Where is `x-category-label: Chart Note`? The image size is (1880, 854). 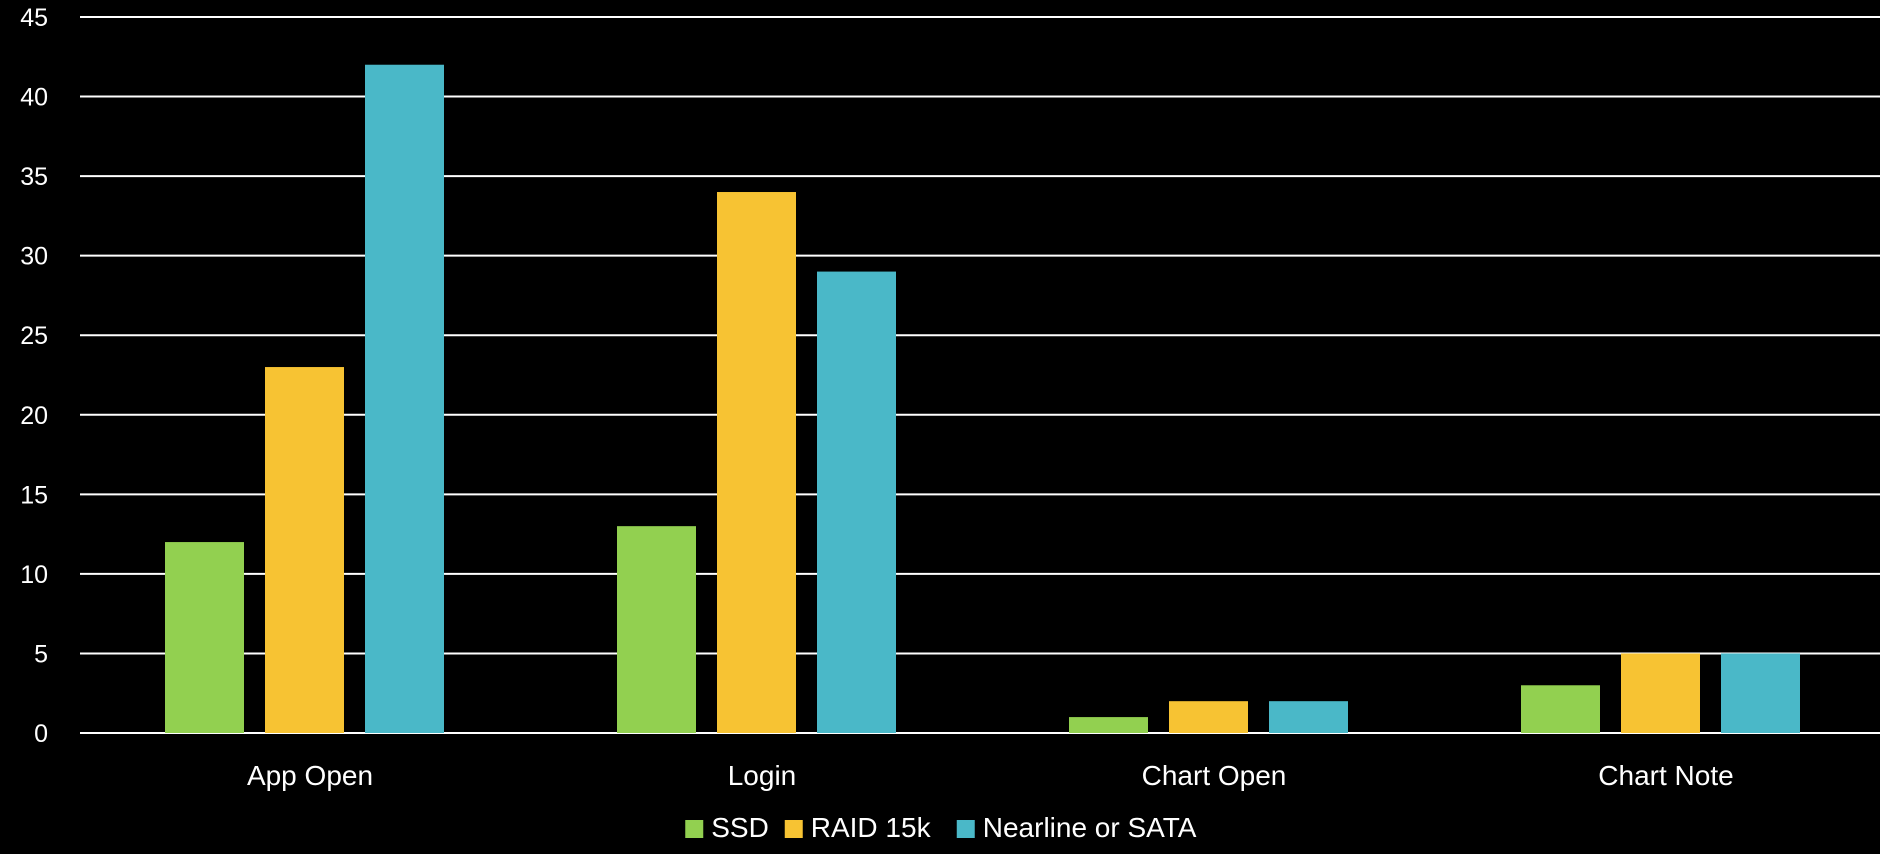
x-category-label: Chart Note is located at coordinates (1665, 775).